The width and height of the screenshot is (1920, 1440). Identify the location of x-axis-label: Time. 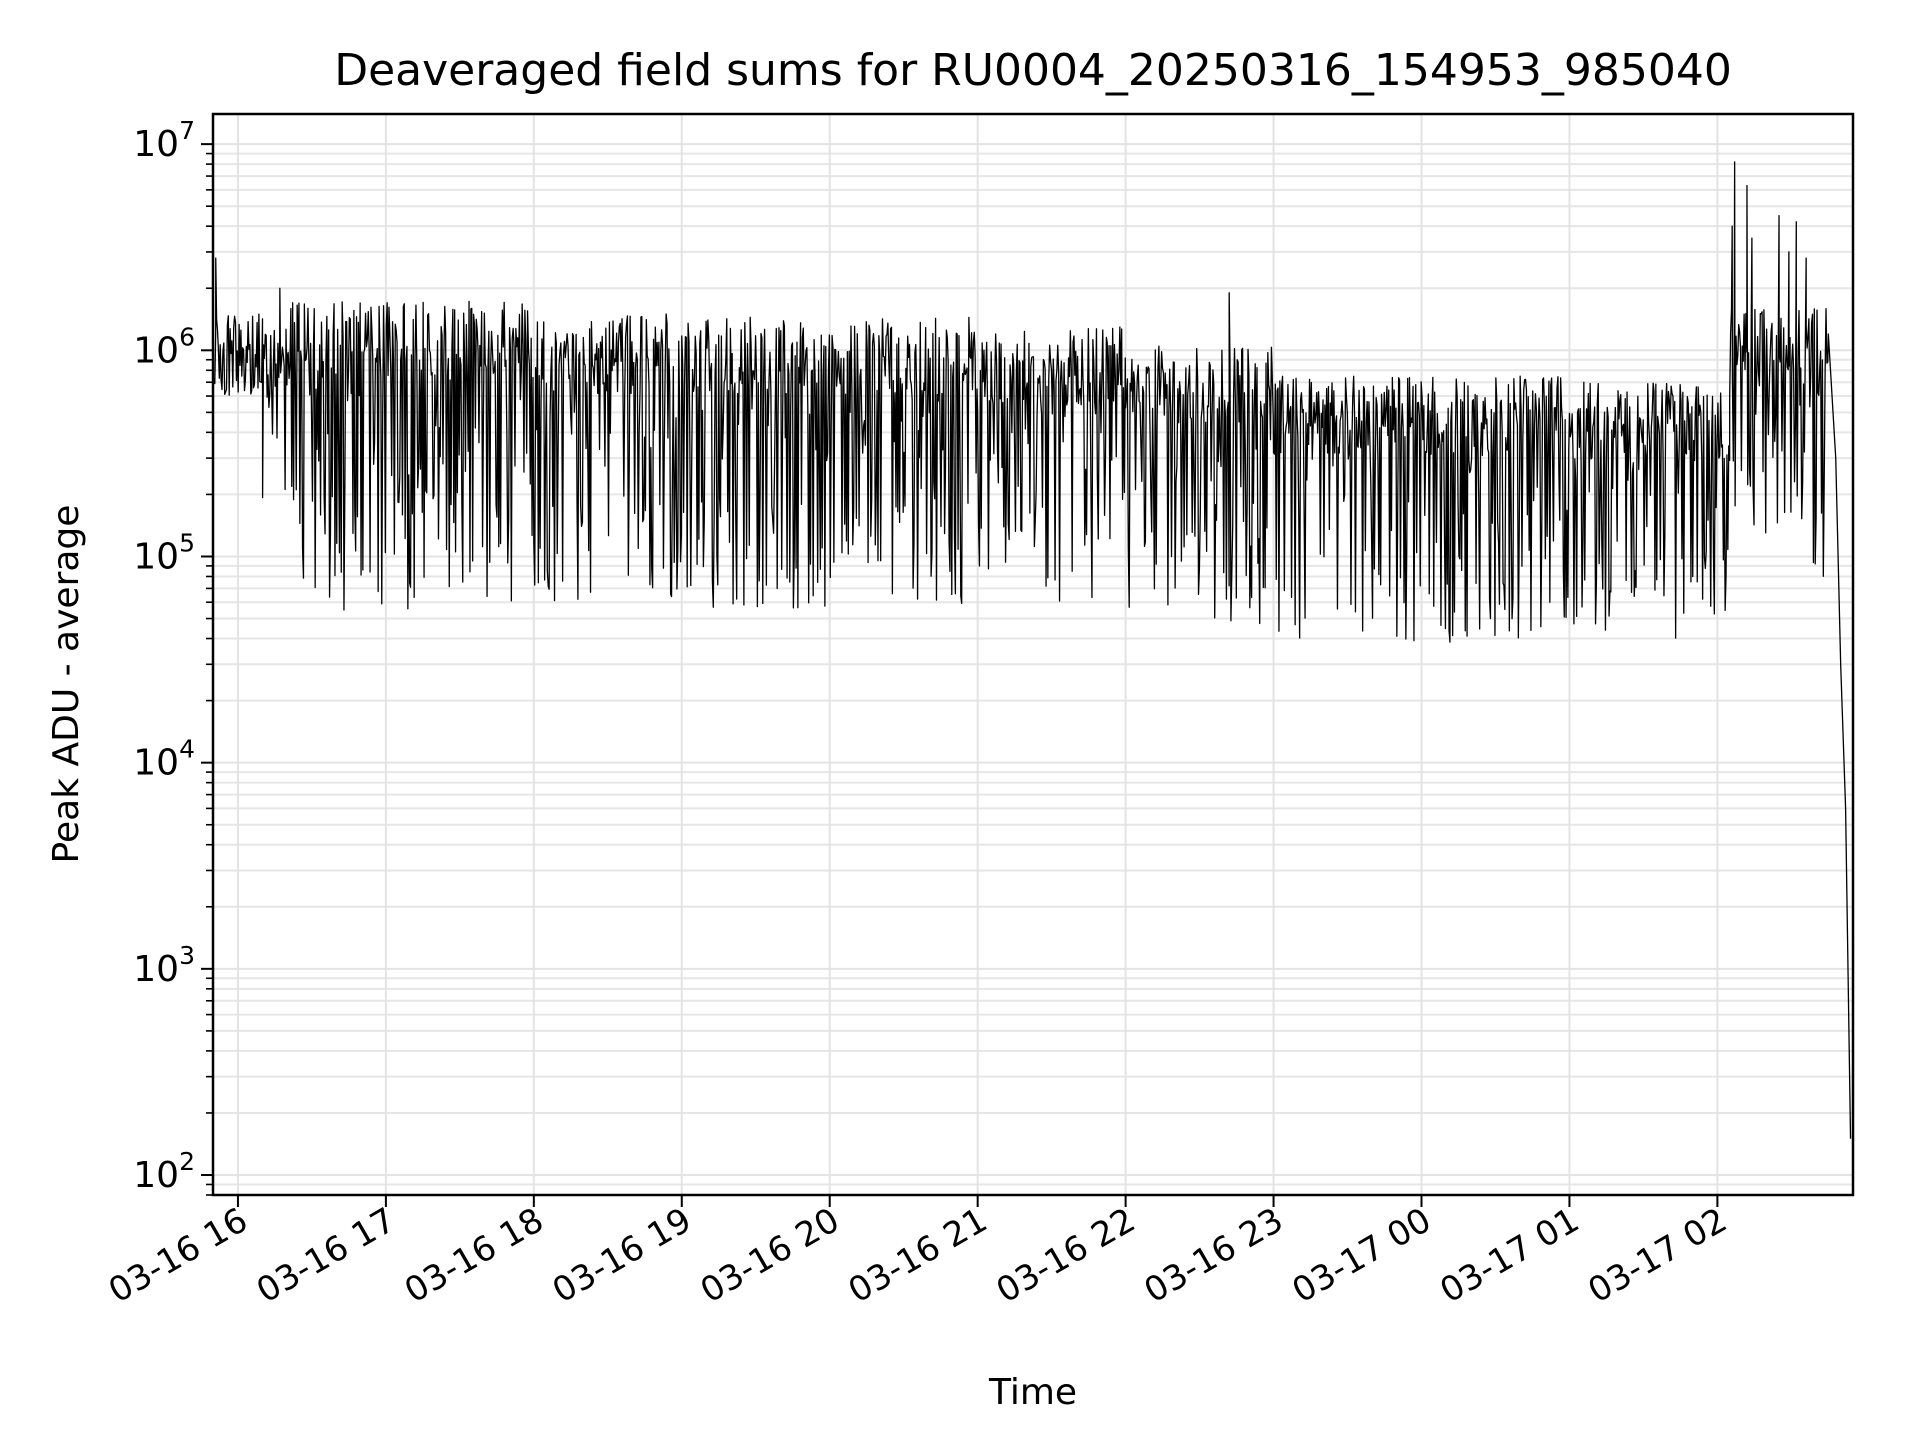
(1032, 1392).